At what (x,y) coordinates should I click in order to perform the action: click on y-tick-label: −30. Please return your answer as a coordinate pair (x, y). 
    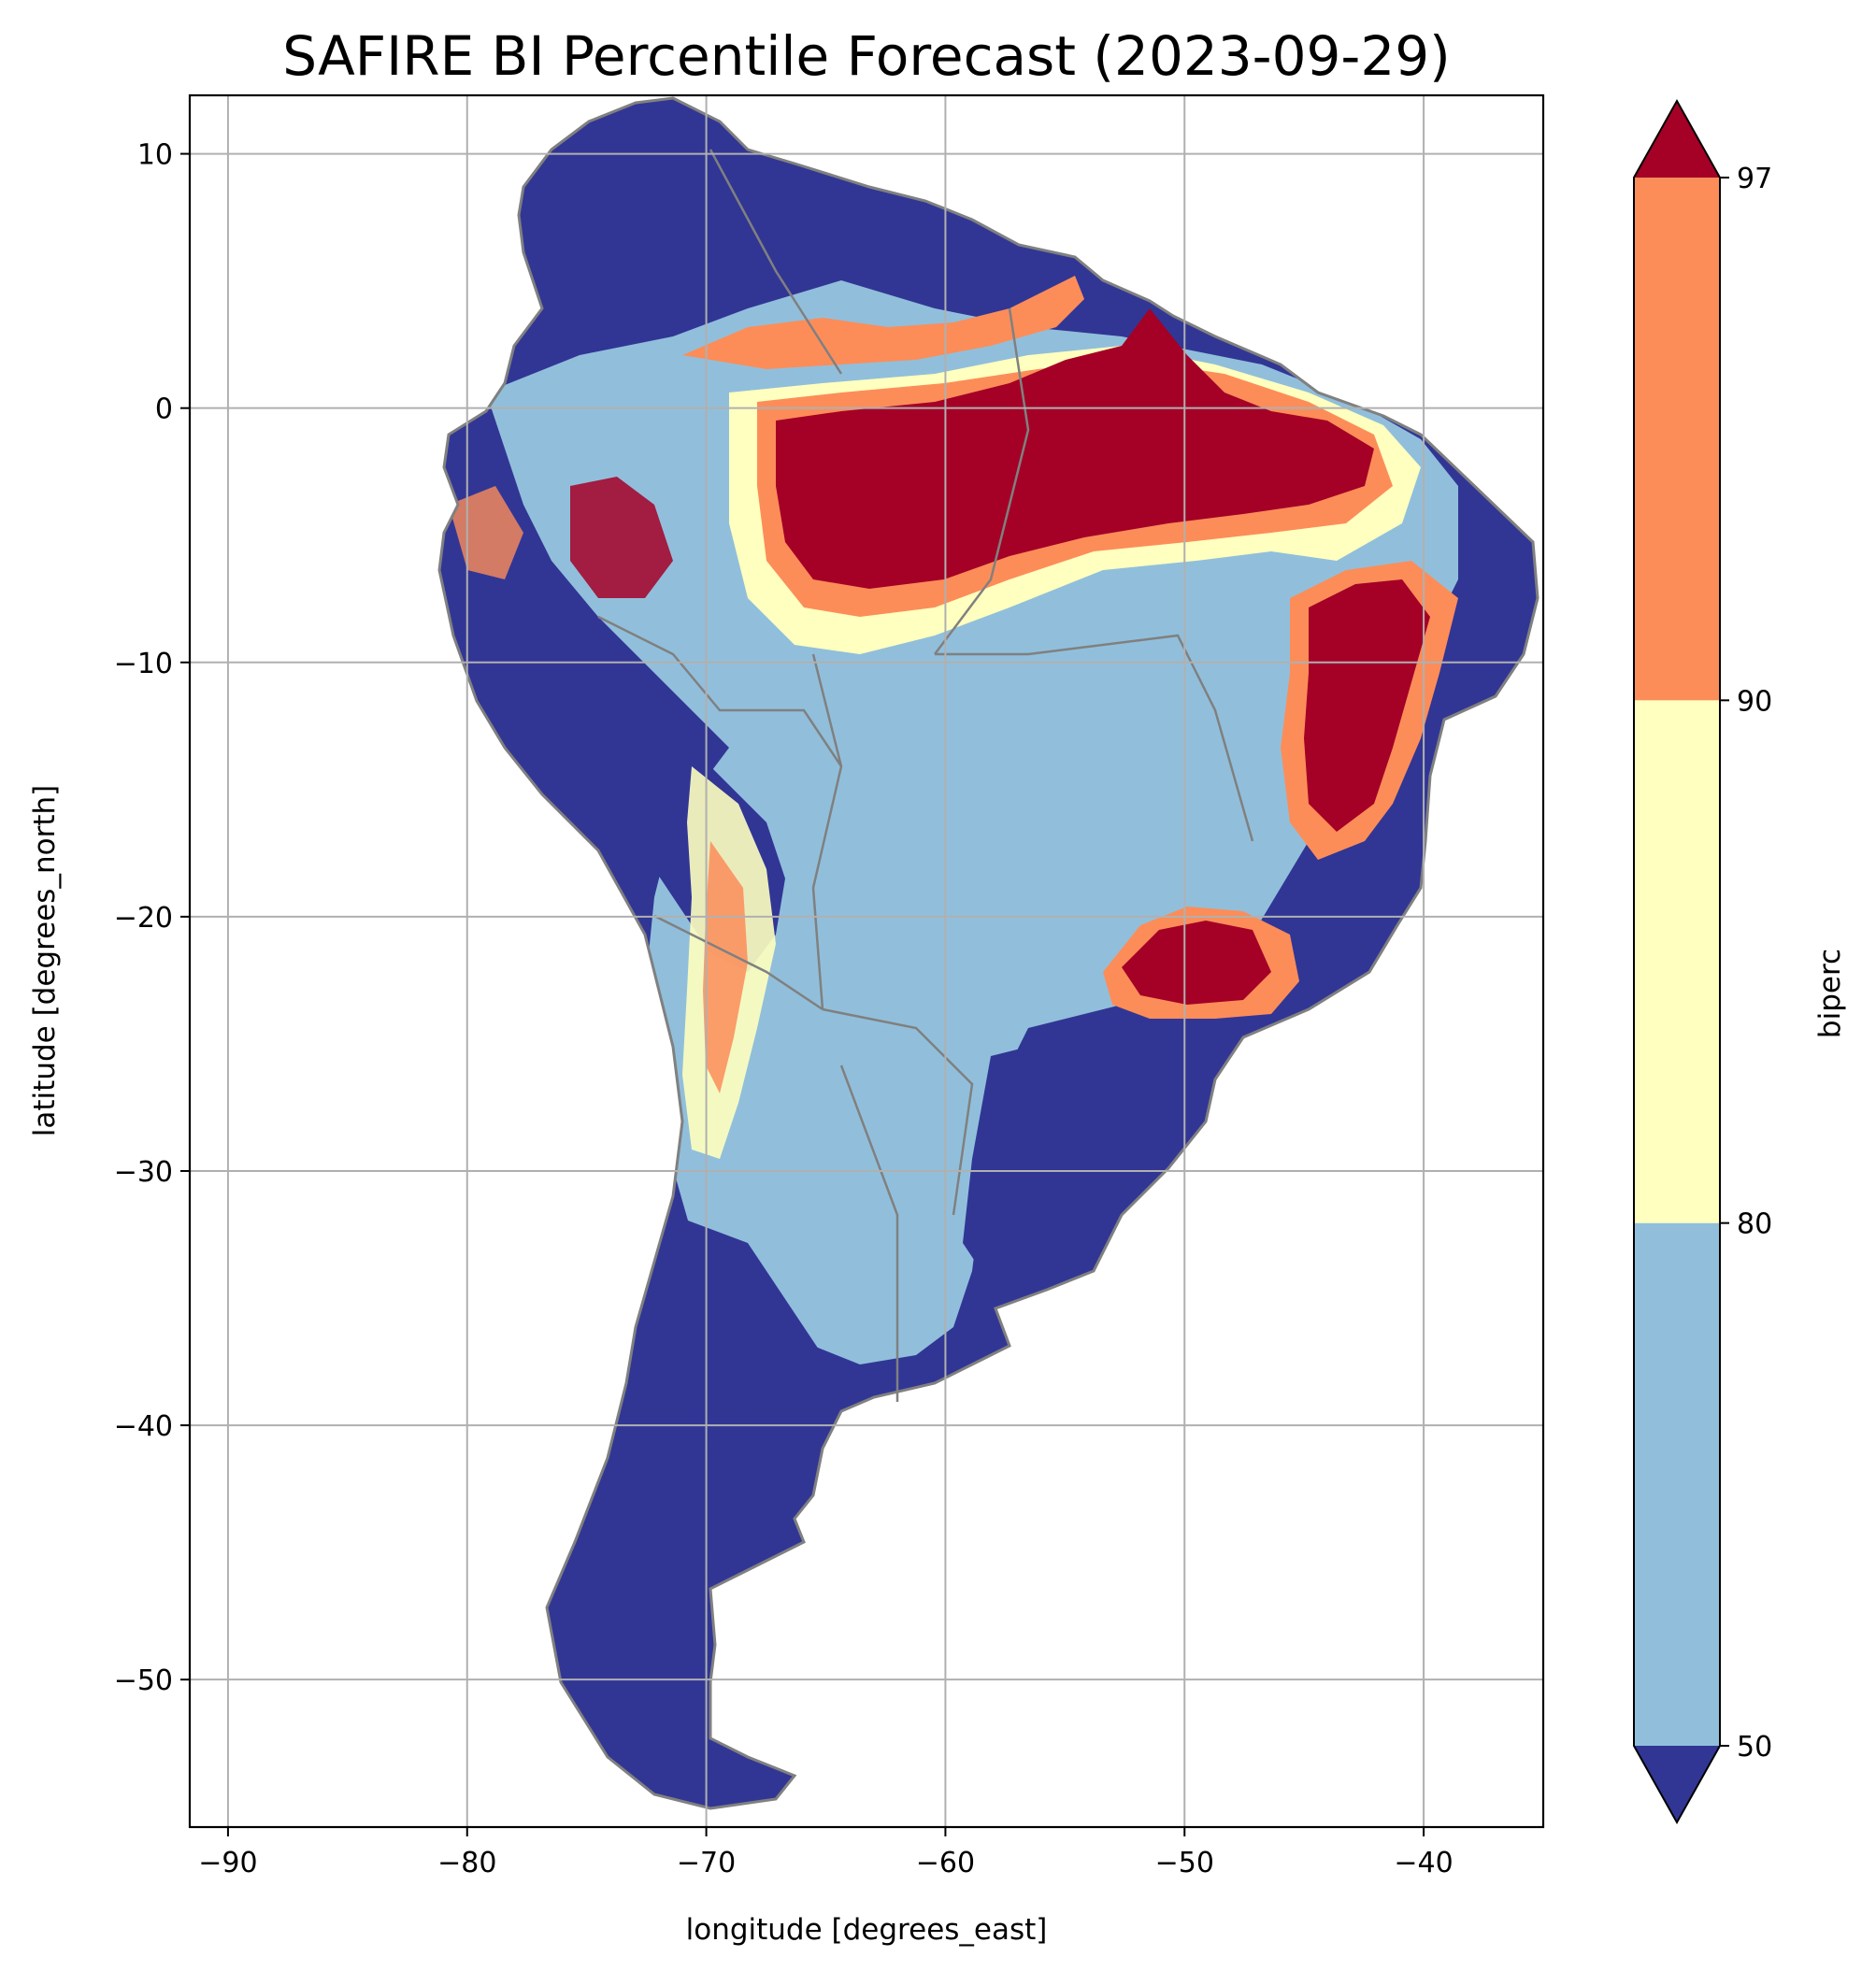
    Looking at the image, I should click on (143, 1172).